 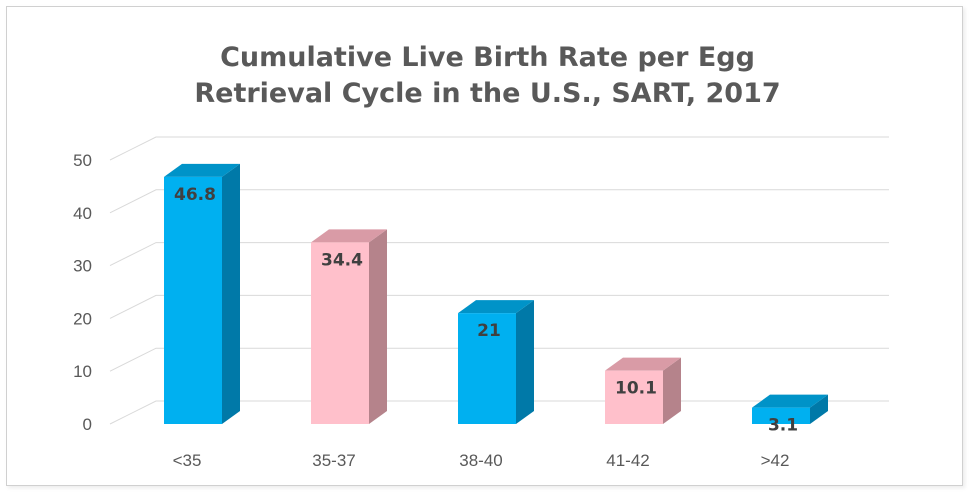 I want to click on y-tick-label: 20, so click(x=82, y=318).